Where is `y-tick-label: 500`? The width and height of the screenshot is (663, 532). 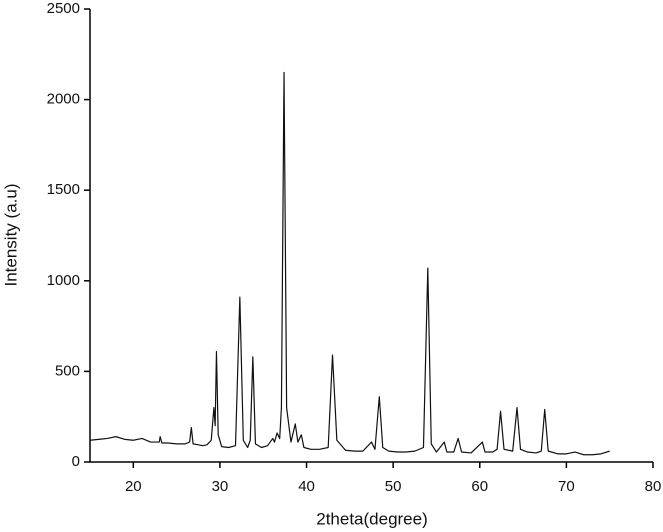 y-tick-label: 500 is located at coordinates (67, 370).